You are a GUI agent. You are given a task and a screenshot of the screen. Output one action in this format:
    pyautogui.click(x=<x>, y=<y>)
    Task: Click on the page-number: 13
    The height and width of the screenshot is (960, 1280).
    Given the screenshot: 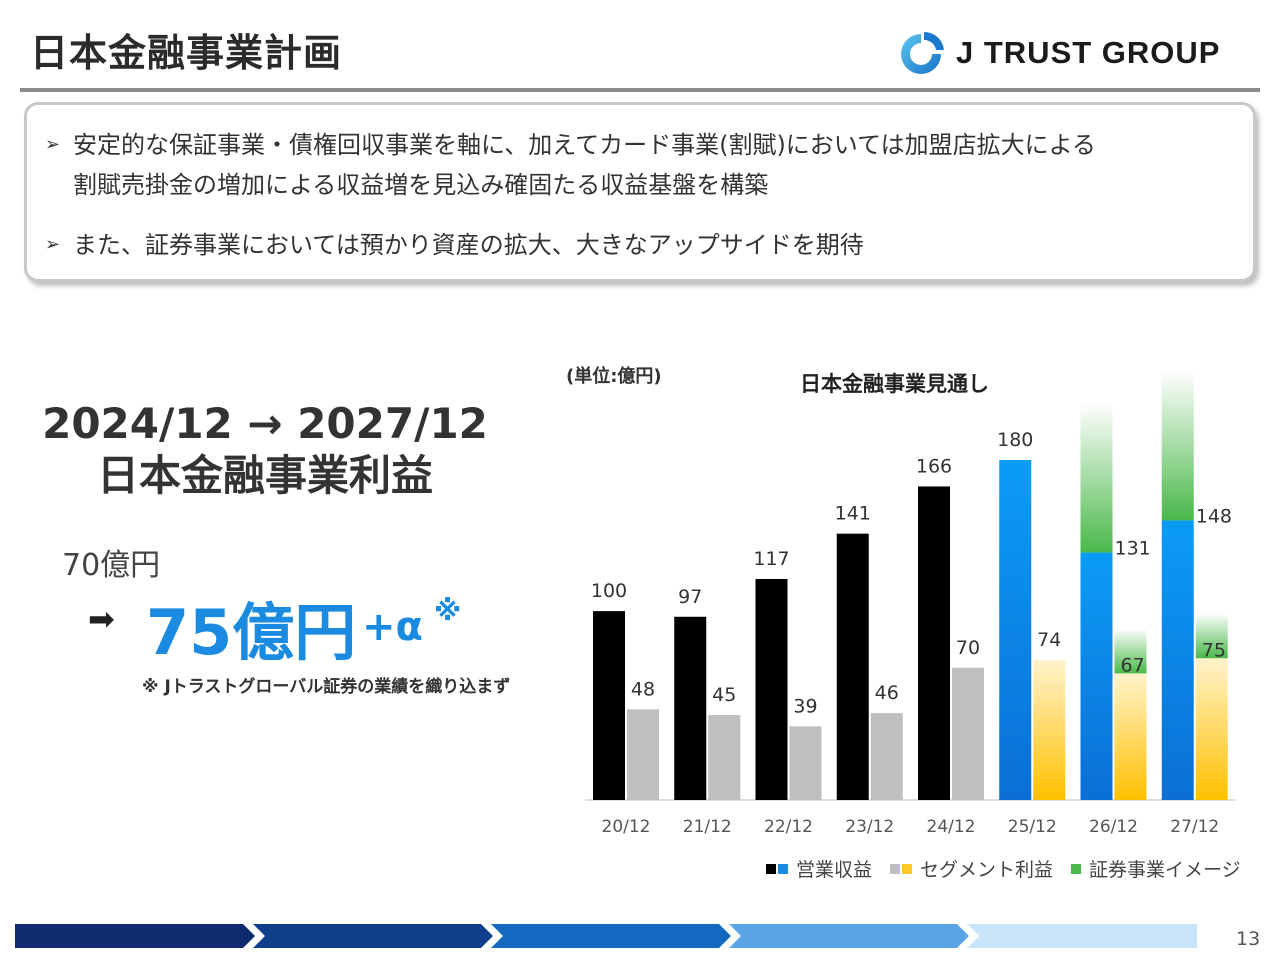 What is the action you would take?
    pyautogui.click(x=1248, y=939)
    